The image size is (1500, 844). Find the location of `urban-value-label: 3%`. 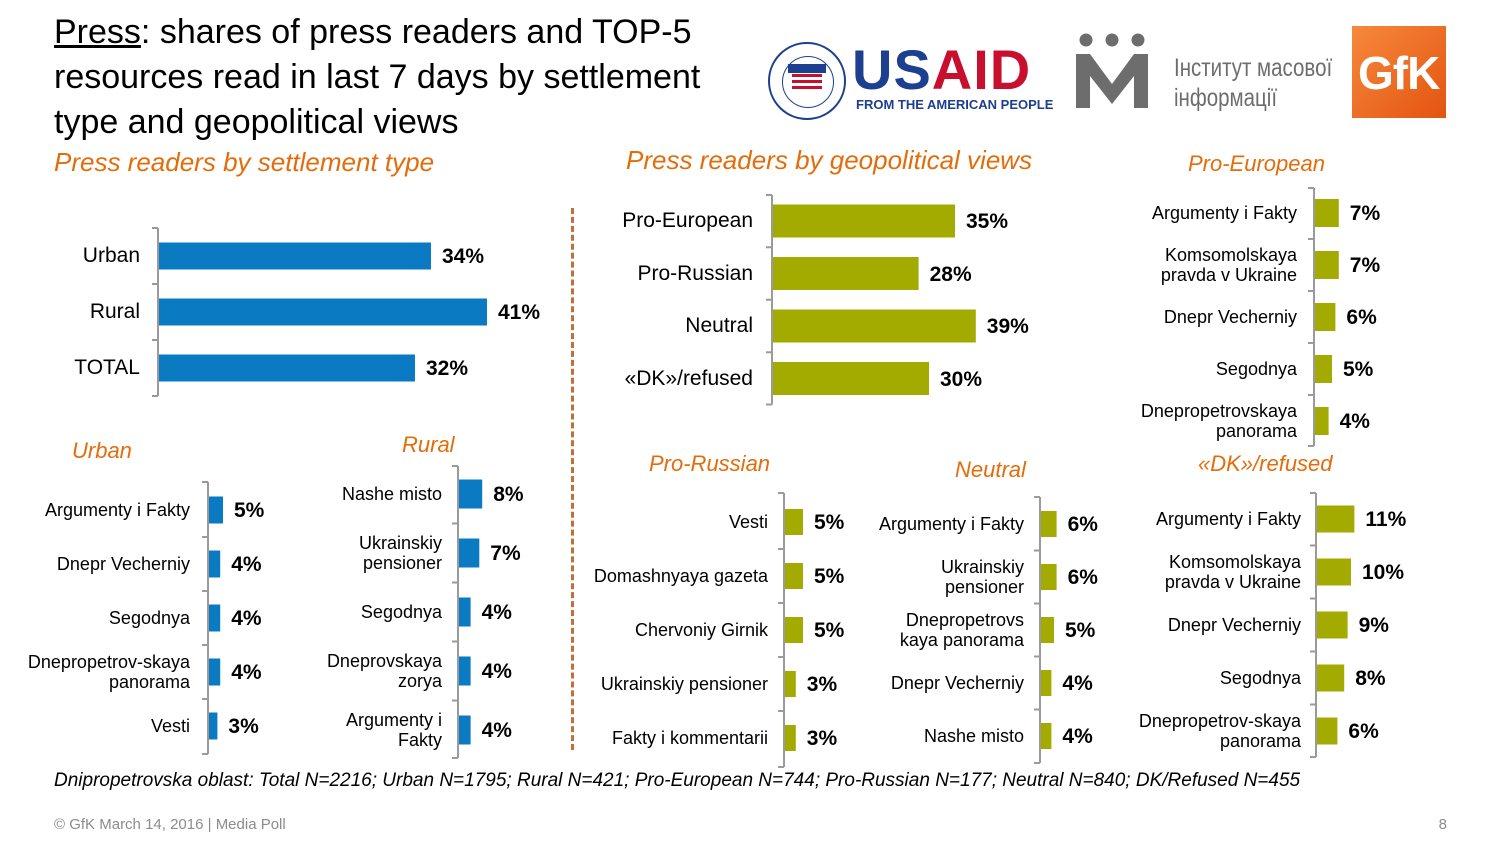

urban-value-label: 3% is located at coordinates (243, 726).